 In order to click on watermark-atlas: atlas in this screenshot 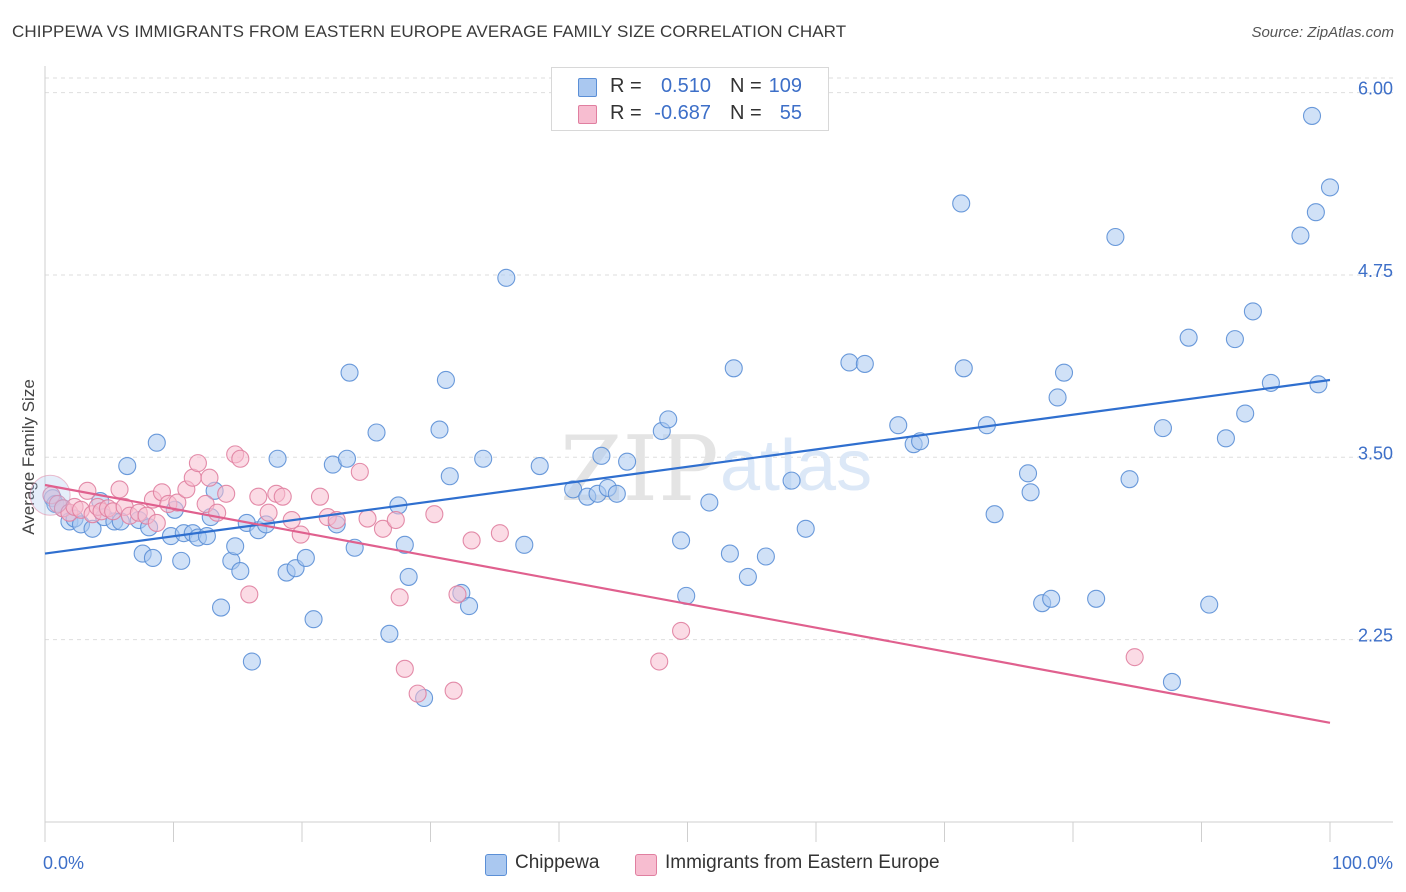, I will do `click(796, 466)`.